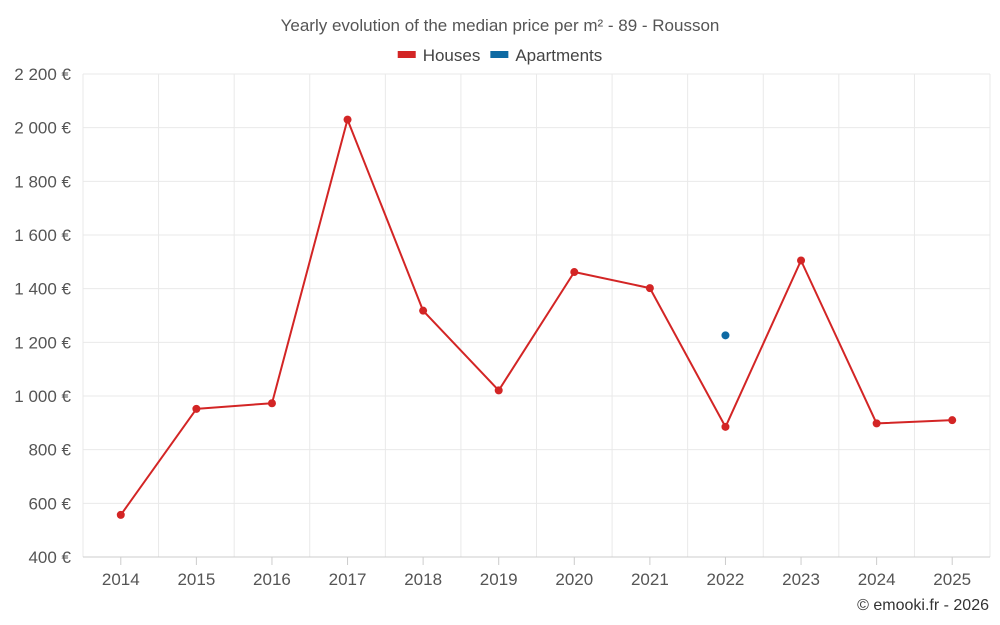 Image resolution: width=1000 pixels, height=625 pixels. I want to click on y-tick-label: 1 200 €, so click(42, 342).